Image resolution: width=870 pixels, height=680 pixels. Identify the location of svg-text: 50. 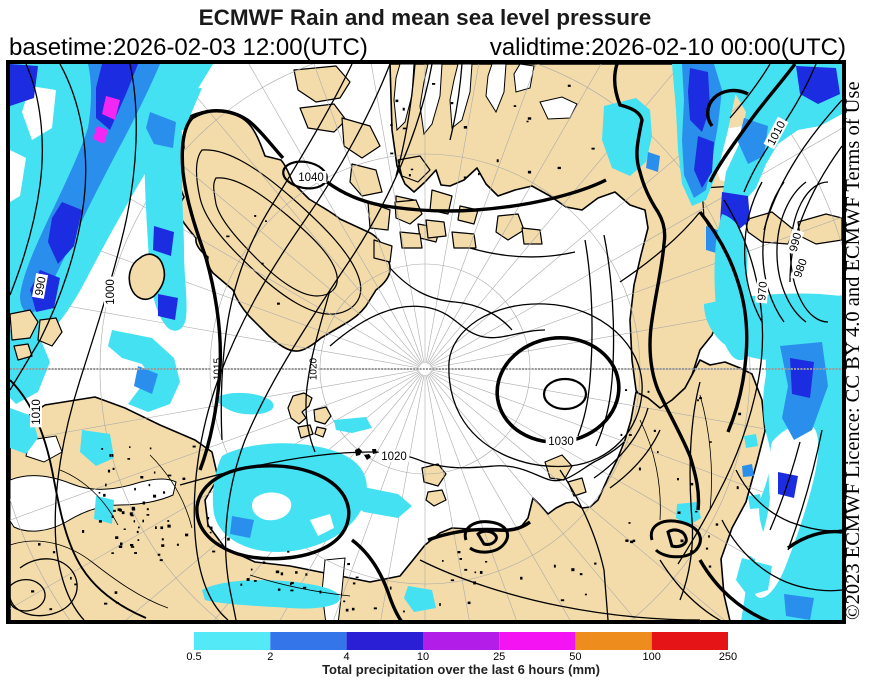
(575, 657).